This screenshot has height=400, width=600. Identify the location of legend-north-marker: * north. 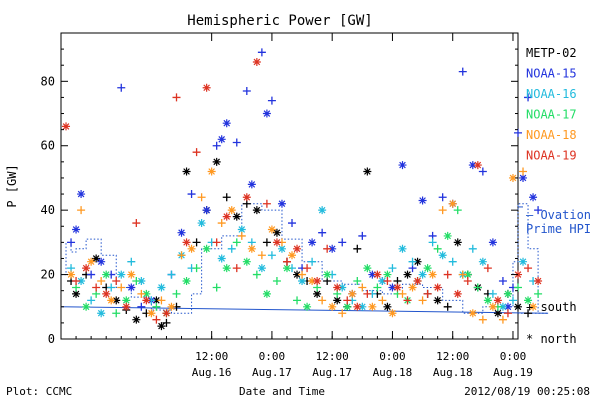
(551, 339).